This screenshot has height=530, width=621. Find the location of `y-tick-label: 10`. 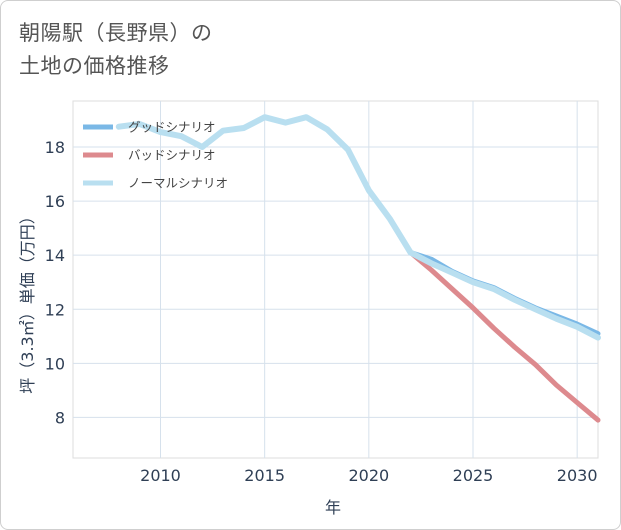

y-tick-label: 10 is located at coordinates (55, 363).